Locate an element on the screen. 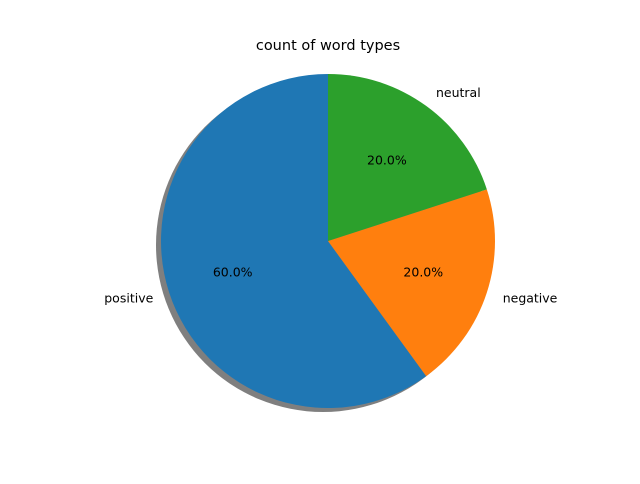 This screenshot has width=640, height=484. pie-slice-neutral is located at coordinates (407, 157).